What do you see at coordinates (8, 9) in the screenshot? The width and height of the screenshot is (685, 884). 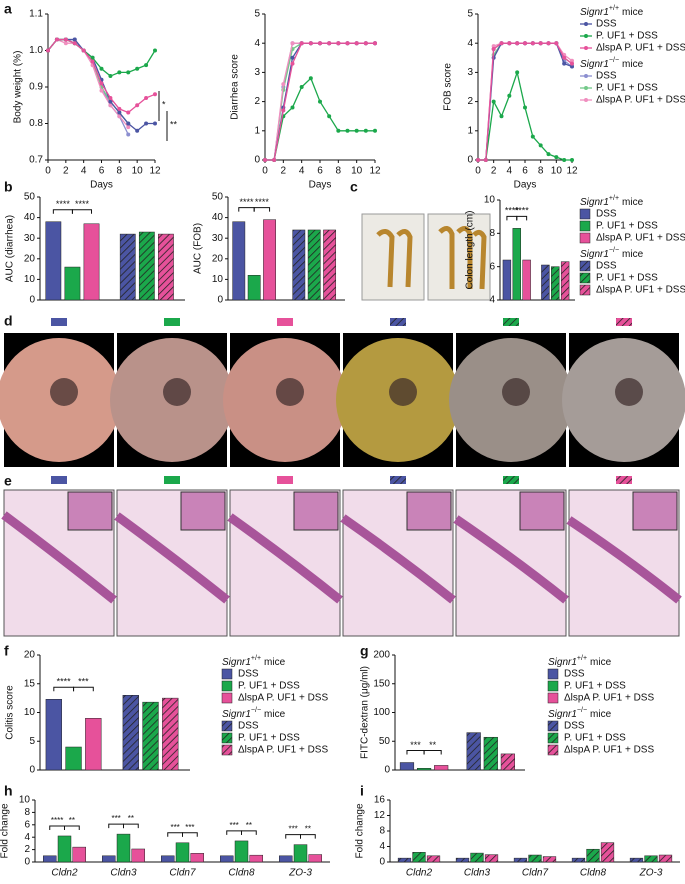 I see `panel-label: a` at bounding box center [8, 9].